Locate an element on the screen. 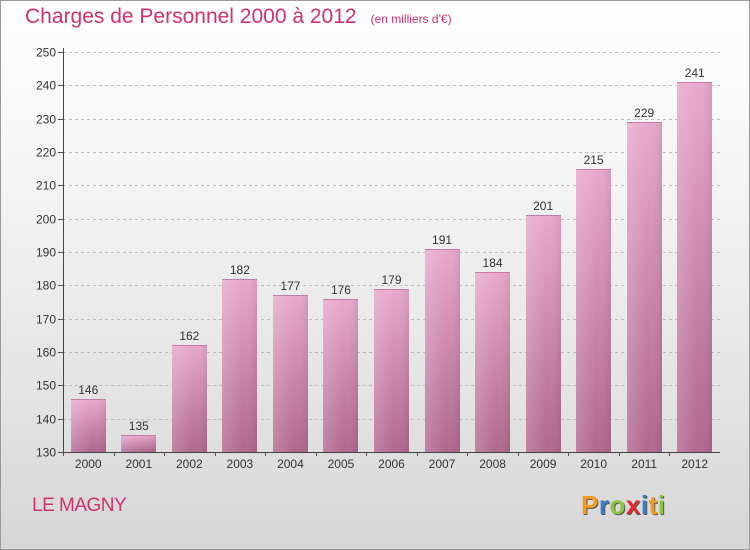  bar-value-label: 215 is located at coordinates (594, 160).